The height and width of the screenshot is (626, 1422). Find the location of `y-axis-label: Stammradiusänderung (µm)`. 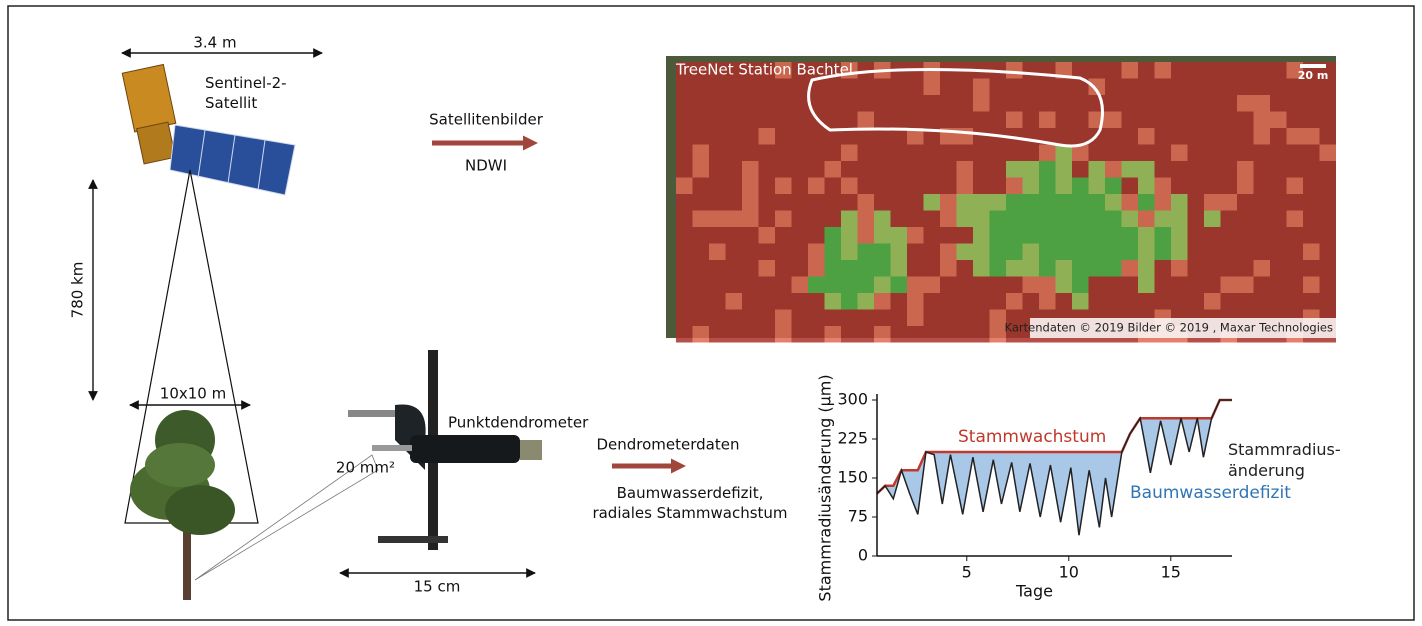

y-axis-label: Stammradiusänderung (µm) is located at coordinates (825, 487).